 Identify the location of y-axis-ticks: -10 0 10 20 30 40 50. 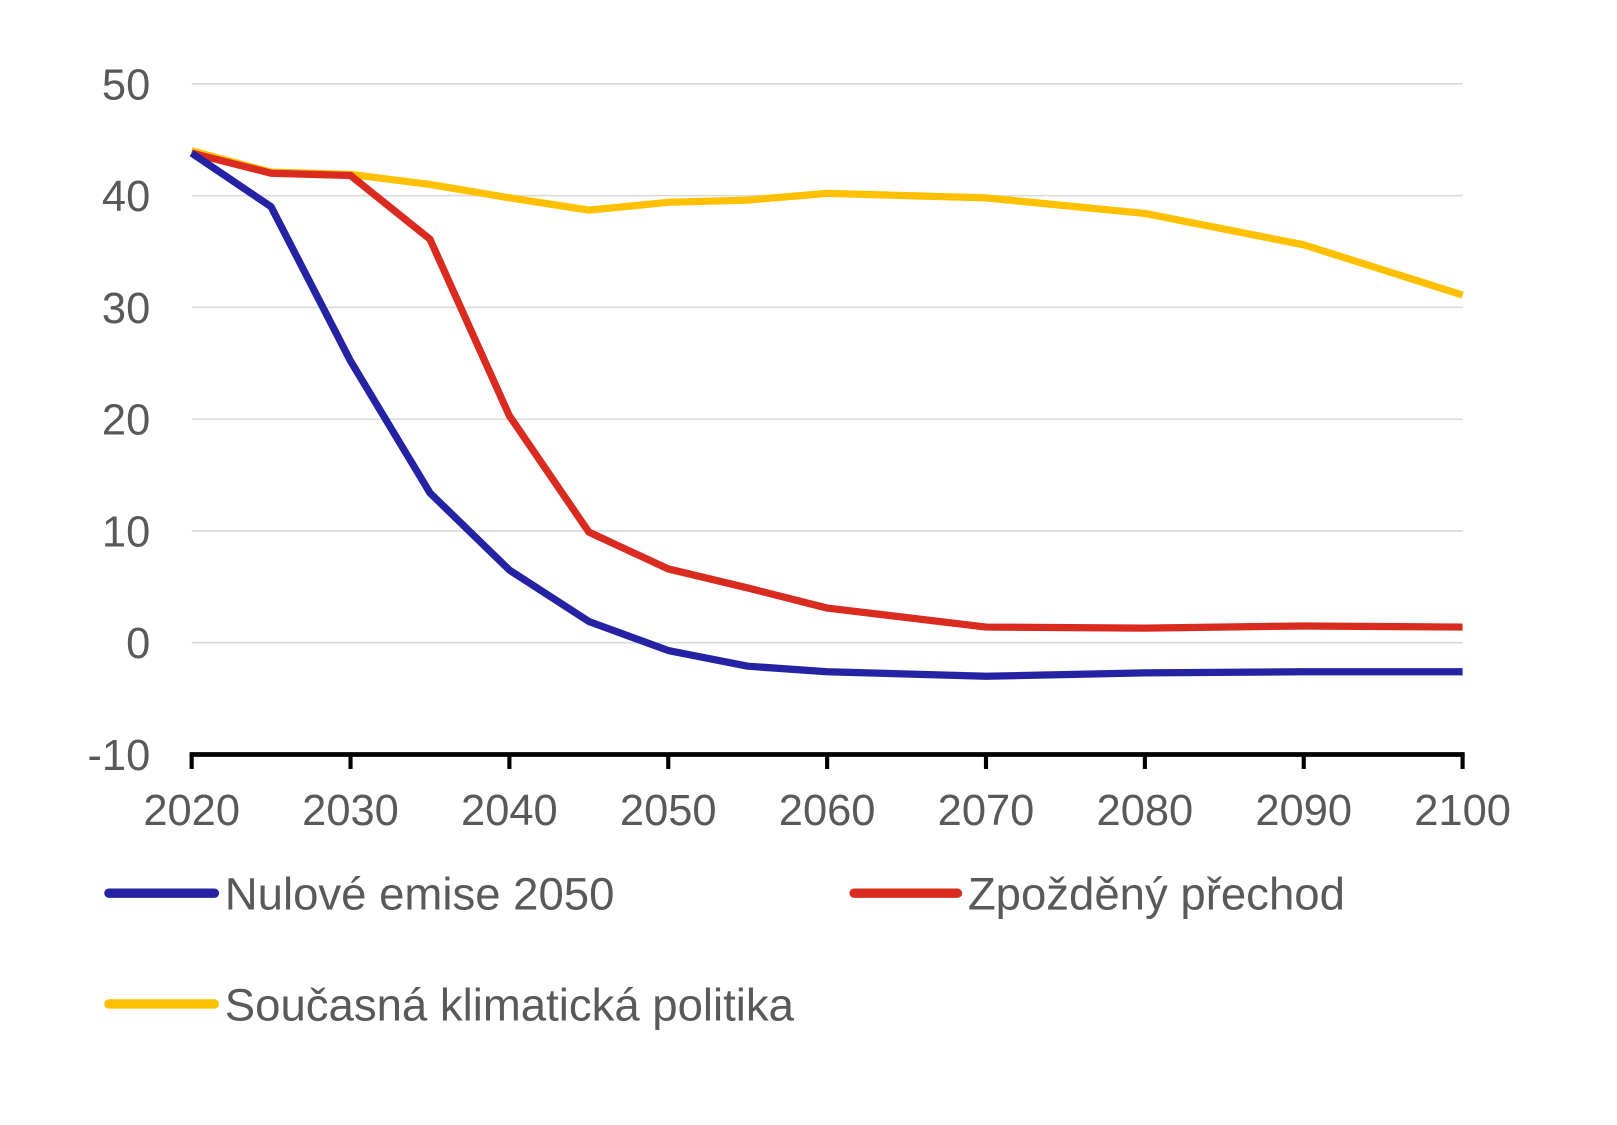
(118, 420).